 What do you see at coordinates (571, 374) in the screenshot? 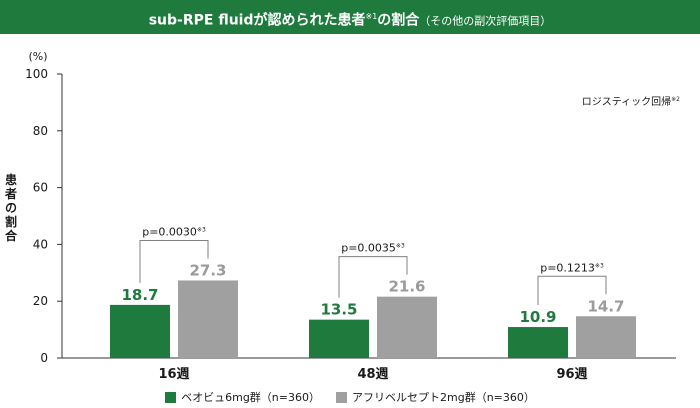
I see `x-tick-label-3: 96週` at bounding box center [571, 374].